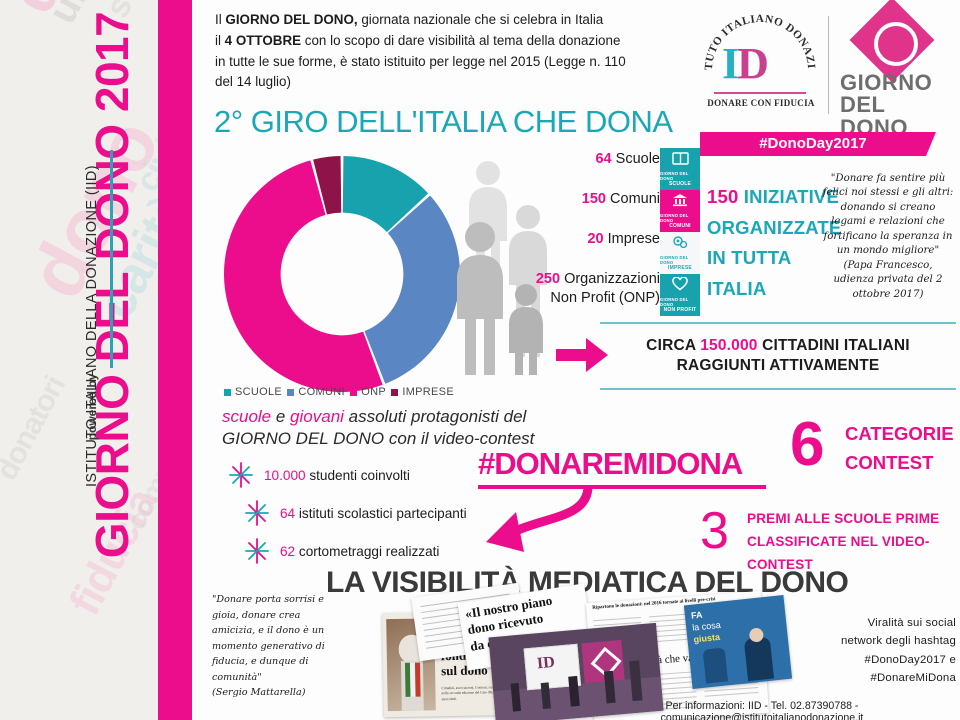 Image resolution: width=960 pixels, height=720 pixels. What do you see at coordinates (595, 239) in the screenshot?
I see `stat-number: 20` at bounding box center [595, 239].